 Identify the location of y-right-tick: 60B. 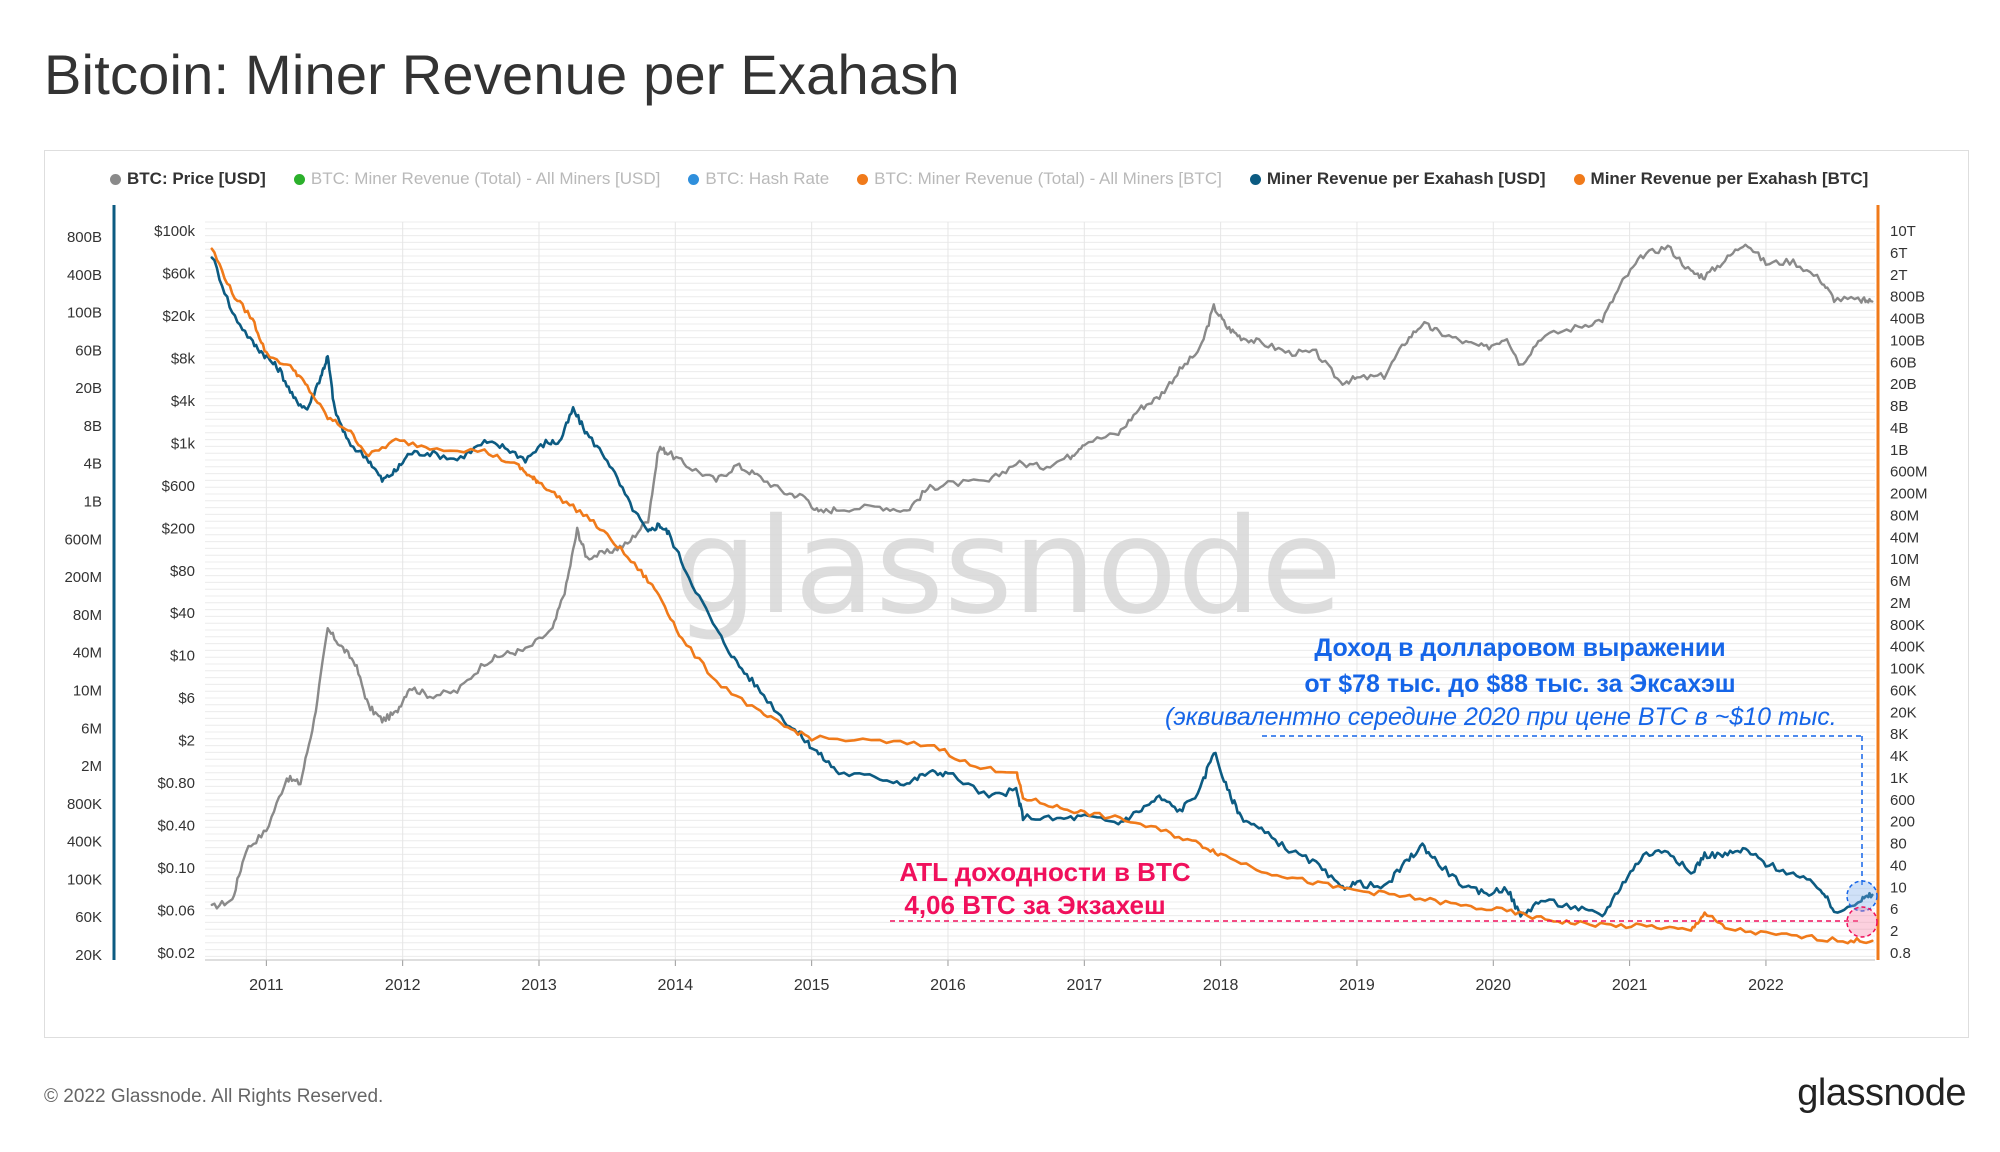
(1903, 362).